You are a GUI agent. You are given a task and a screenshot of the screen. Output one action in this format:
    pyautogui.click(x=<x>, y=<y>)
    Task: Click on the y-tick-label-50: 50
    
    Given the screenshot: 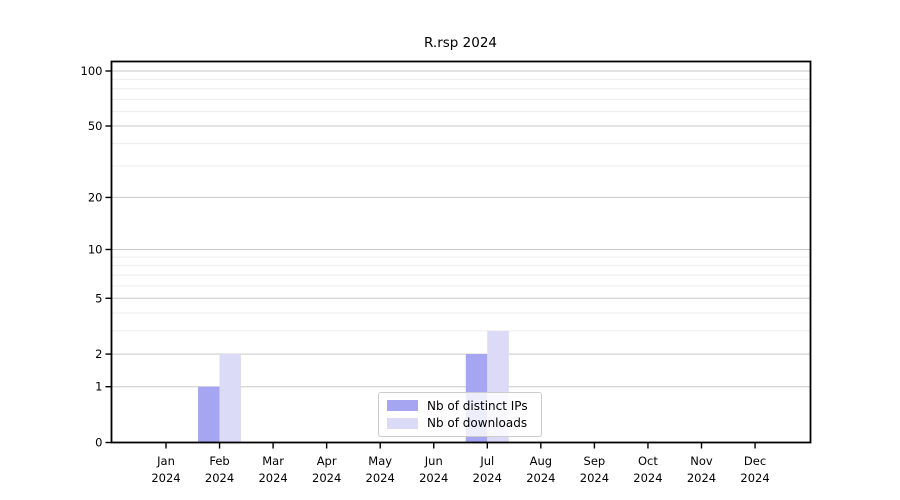 What is the action you would take?
    pyautogui.click(x=95, y=126)
    